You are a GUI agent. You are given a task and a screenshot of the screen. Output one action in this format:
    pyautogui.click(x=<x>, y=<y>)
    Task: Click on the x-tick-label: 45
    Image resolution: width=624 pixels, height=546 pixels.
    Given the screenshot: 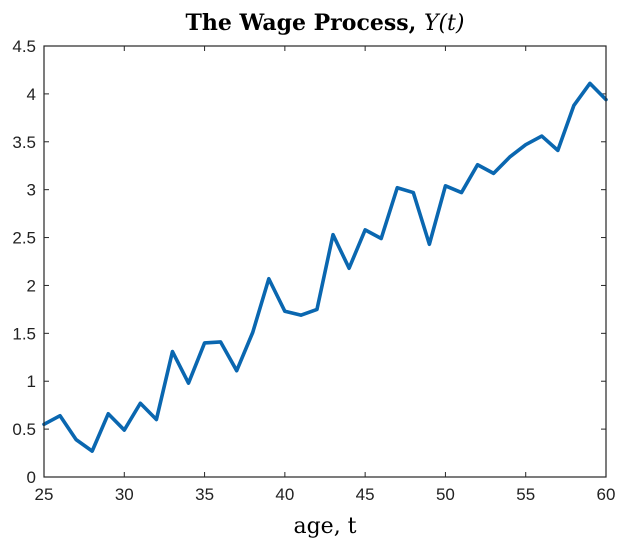 What is the action you would take?
    pyautogui.click(x=365, y=494)
    